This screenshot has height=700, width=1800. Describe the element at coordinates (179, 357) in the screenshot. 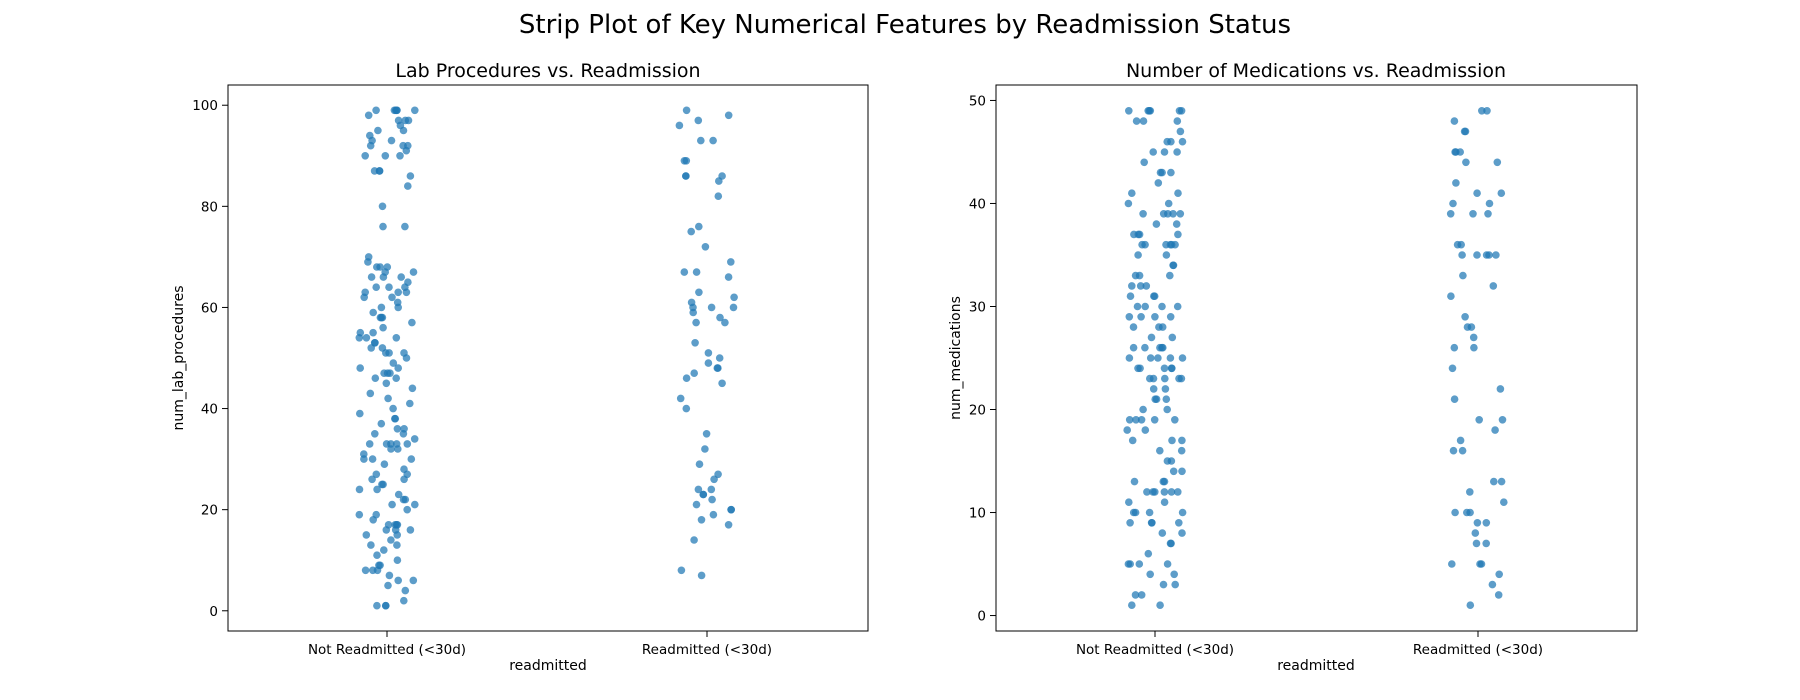

I see `lab-procedures-ylabel: num_lab_procedures` at that location.